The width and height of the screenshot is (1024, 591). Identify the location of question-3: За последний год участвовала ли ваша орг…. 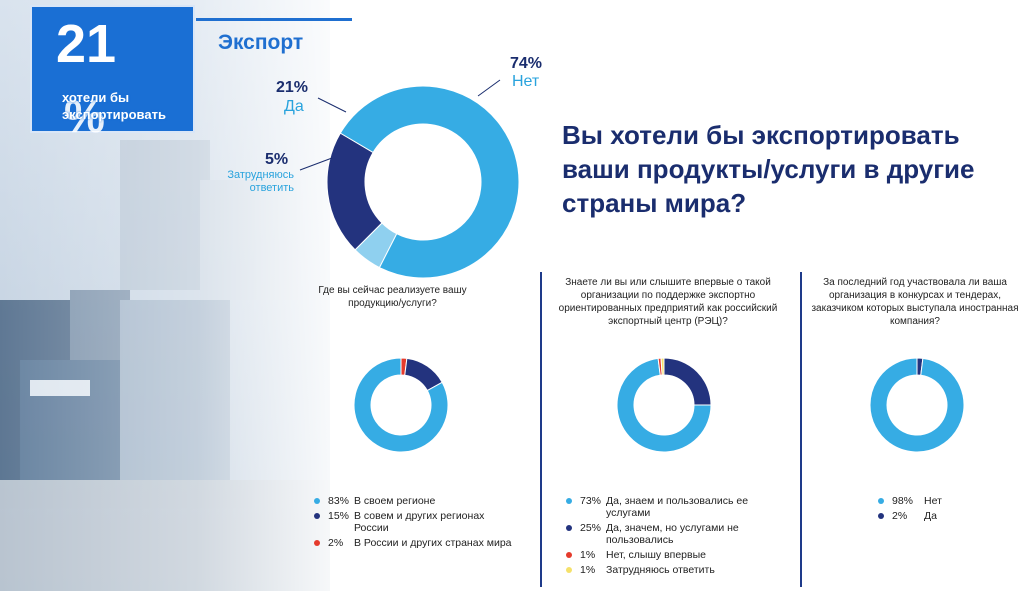
(915, 302).